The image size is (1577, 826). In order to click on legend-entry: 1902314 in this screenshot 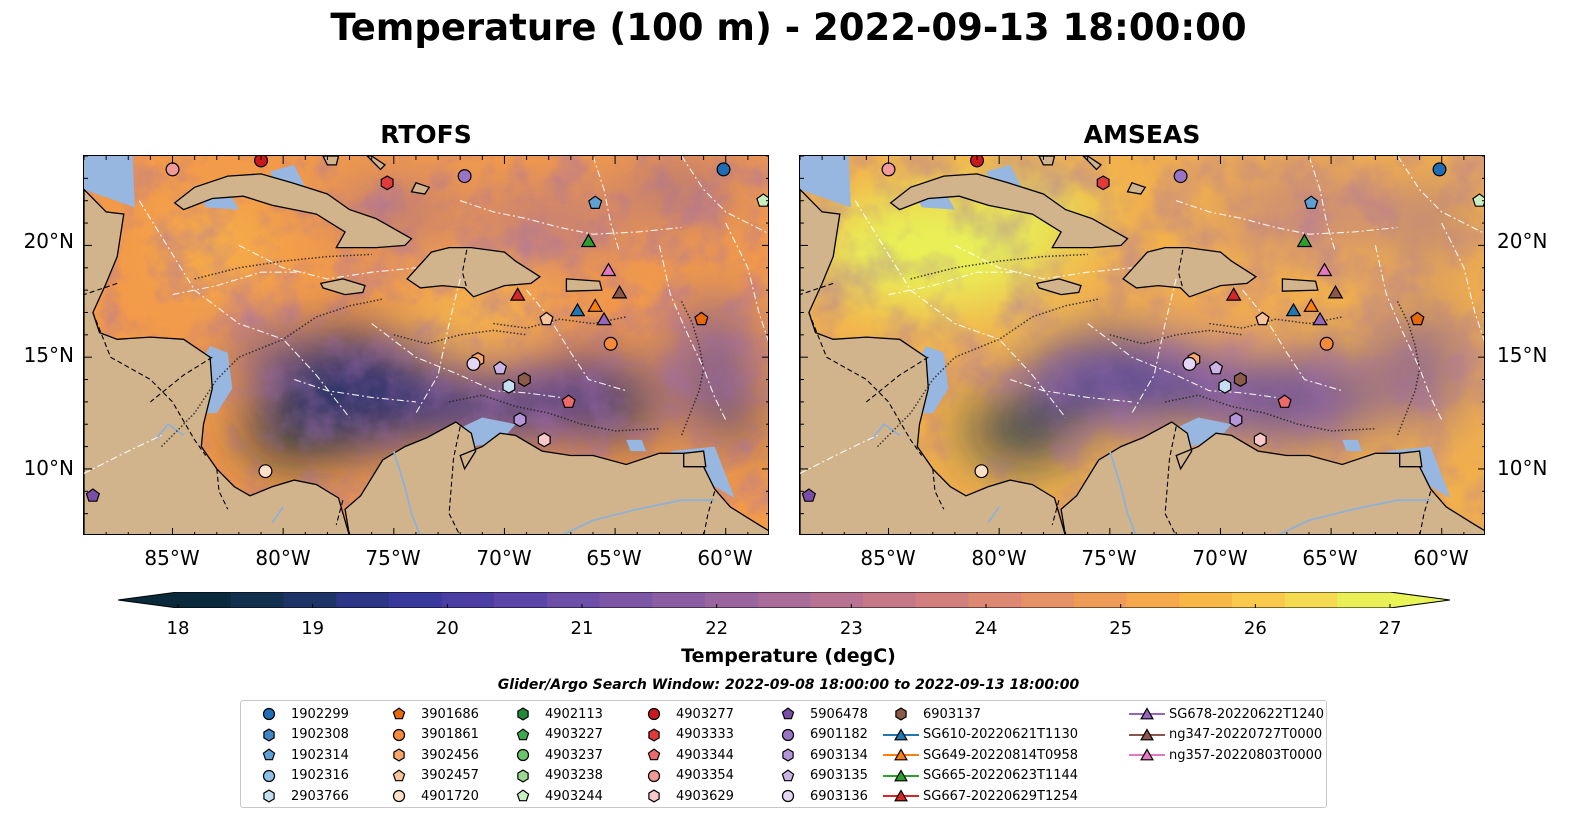, I will do `click(299, 755)`.